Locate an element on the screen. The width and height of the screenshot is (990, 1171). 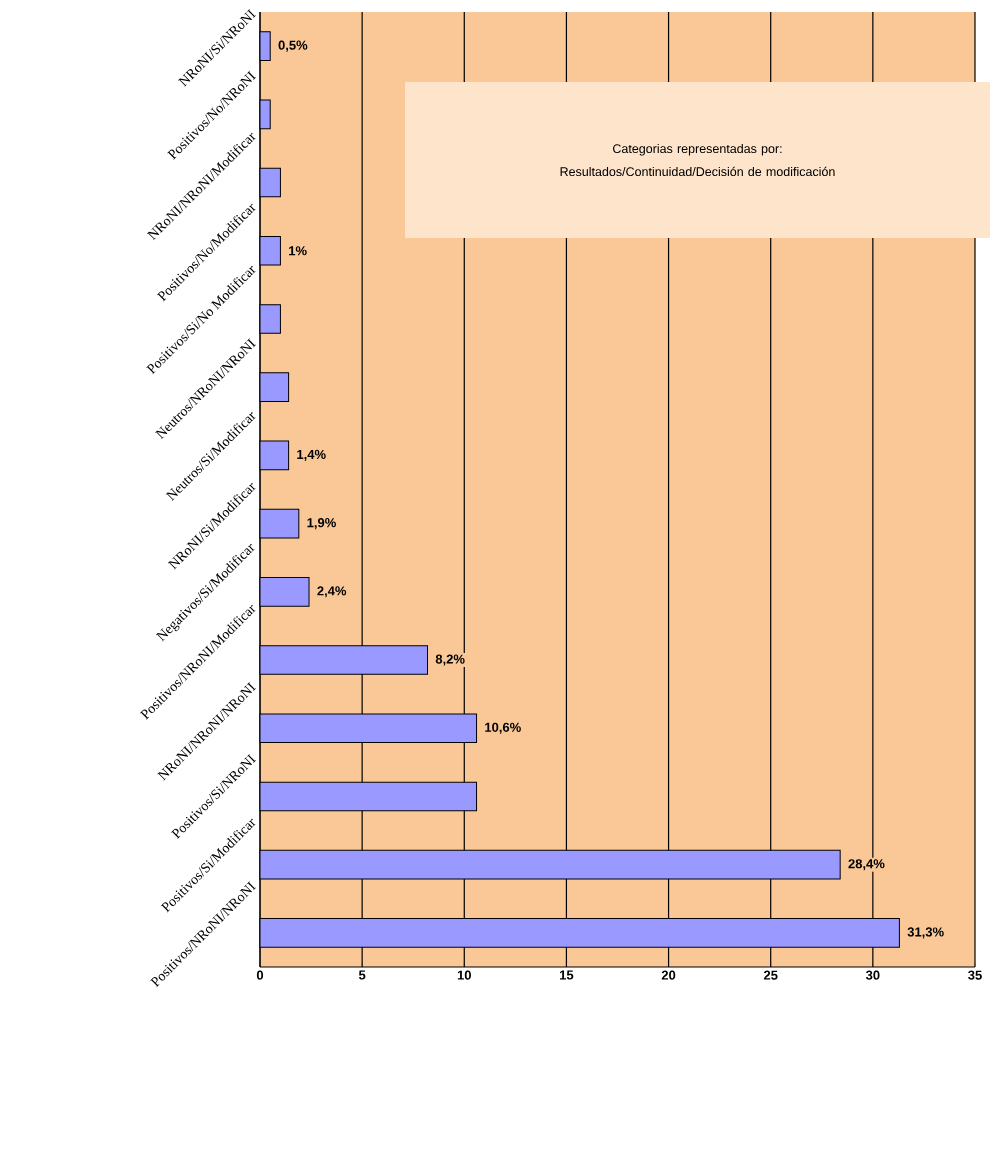
data-label: 28,4% is located at coordinates (866, 865).